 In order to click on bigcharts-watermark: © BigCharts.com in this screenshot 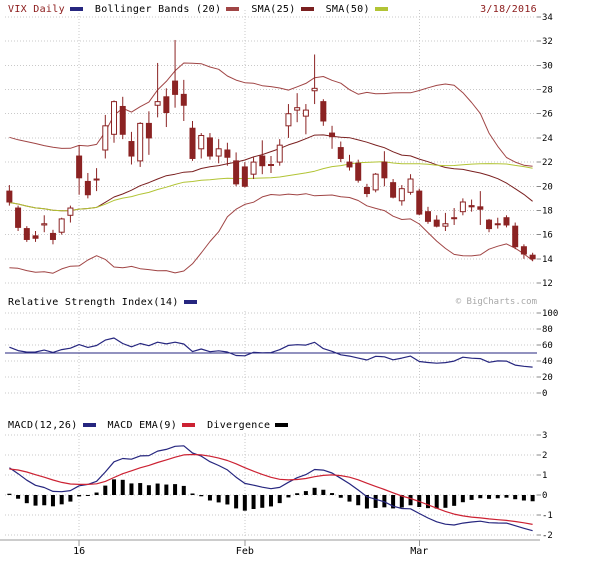, I will do `click(496, 302)`.